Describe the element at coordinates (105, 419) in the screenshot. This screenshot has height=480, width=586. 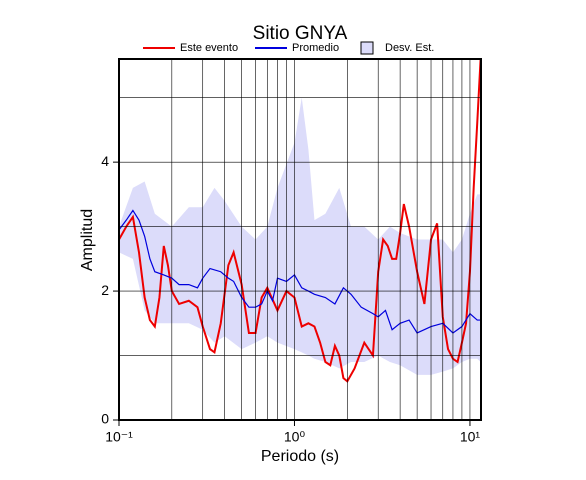
I see `y-tick-label: 0` at that location.